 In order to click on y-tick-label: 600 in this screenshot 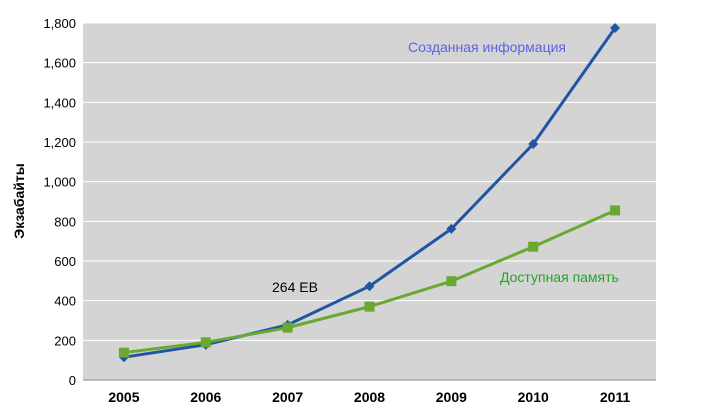, I will do `click(65, 261)`.